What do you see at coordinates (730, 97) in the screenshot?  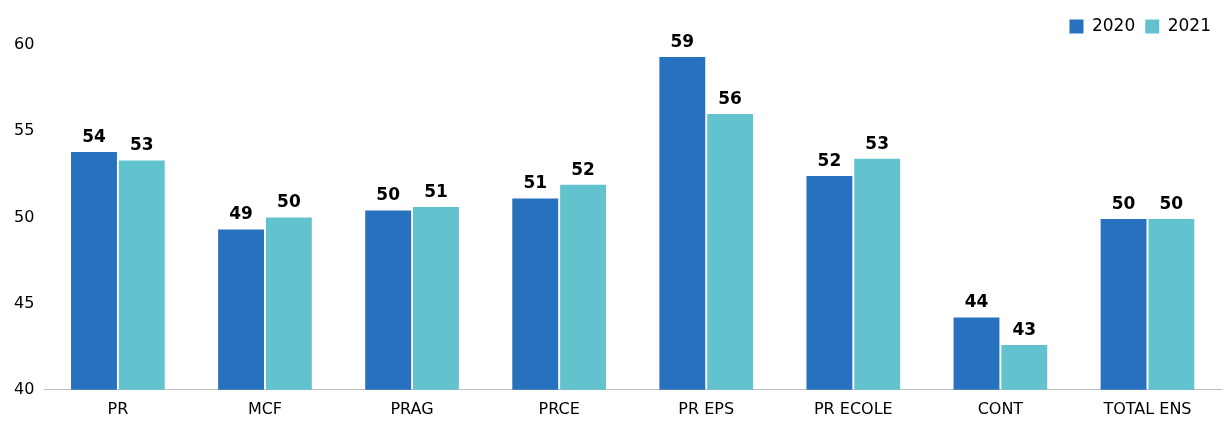 I see `data-label: 56` at bounding box center [730, 97].